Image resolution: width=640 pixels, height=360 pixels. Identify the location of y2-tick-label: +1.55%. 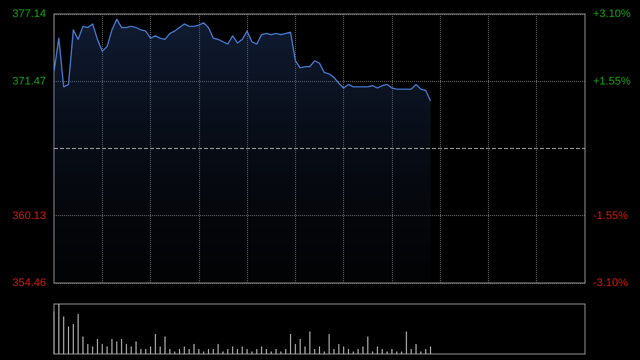
(612, 81).